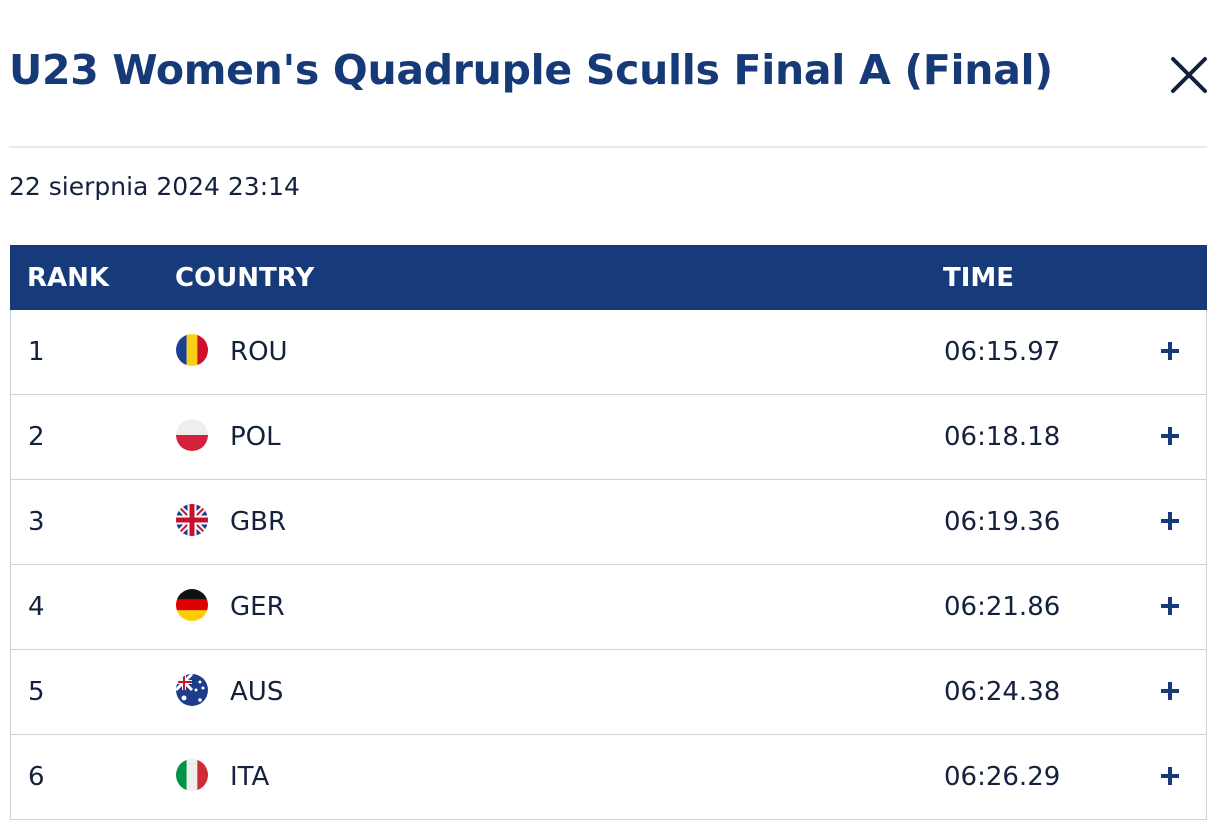 The height and width of the screenshot is (832, 1226). I want to click on rank: 4, so click(36, 607).